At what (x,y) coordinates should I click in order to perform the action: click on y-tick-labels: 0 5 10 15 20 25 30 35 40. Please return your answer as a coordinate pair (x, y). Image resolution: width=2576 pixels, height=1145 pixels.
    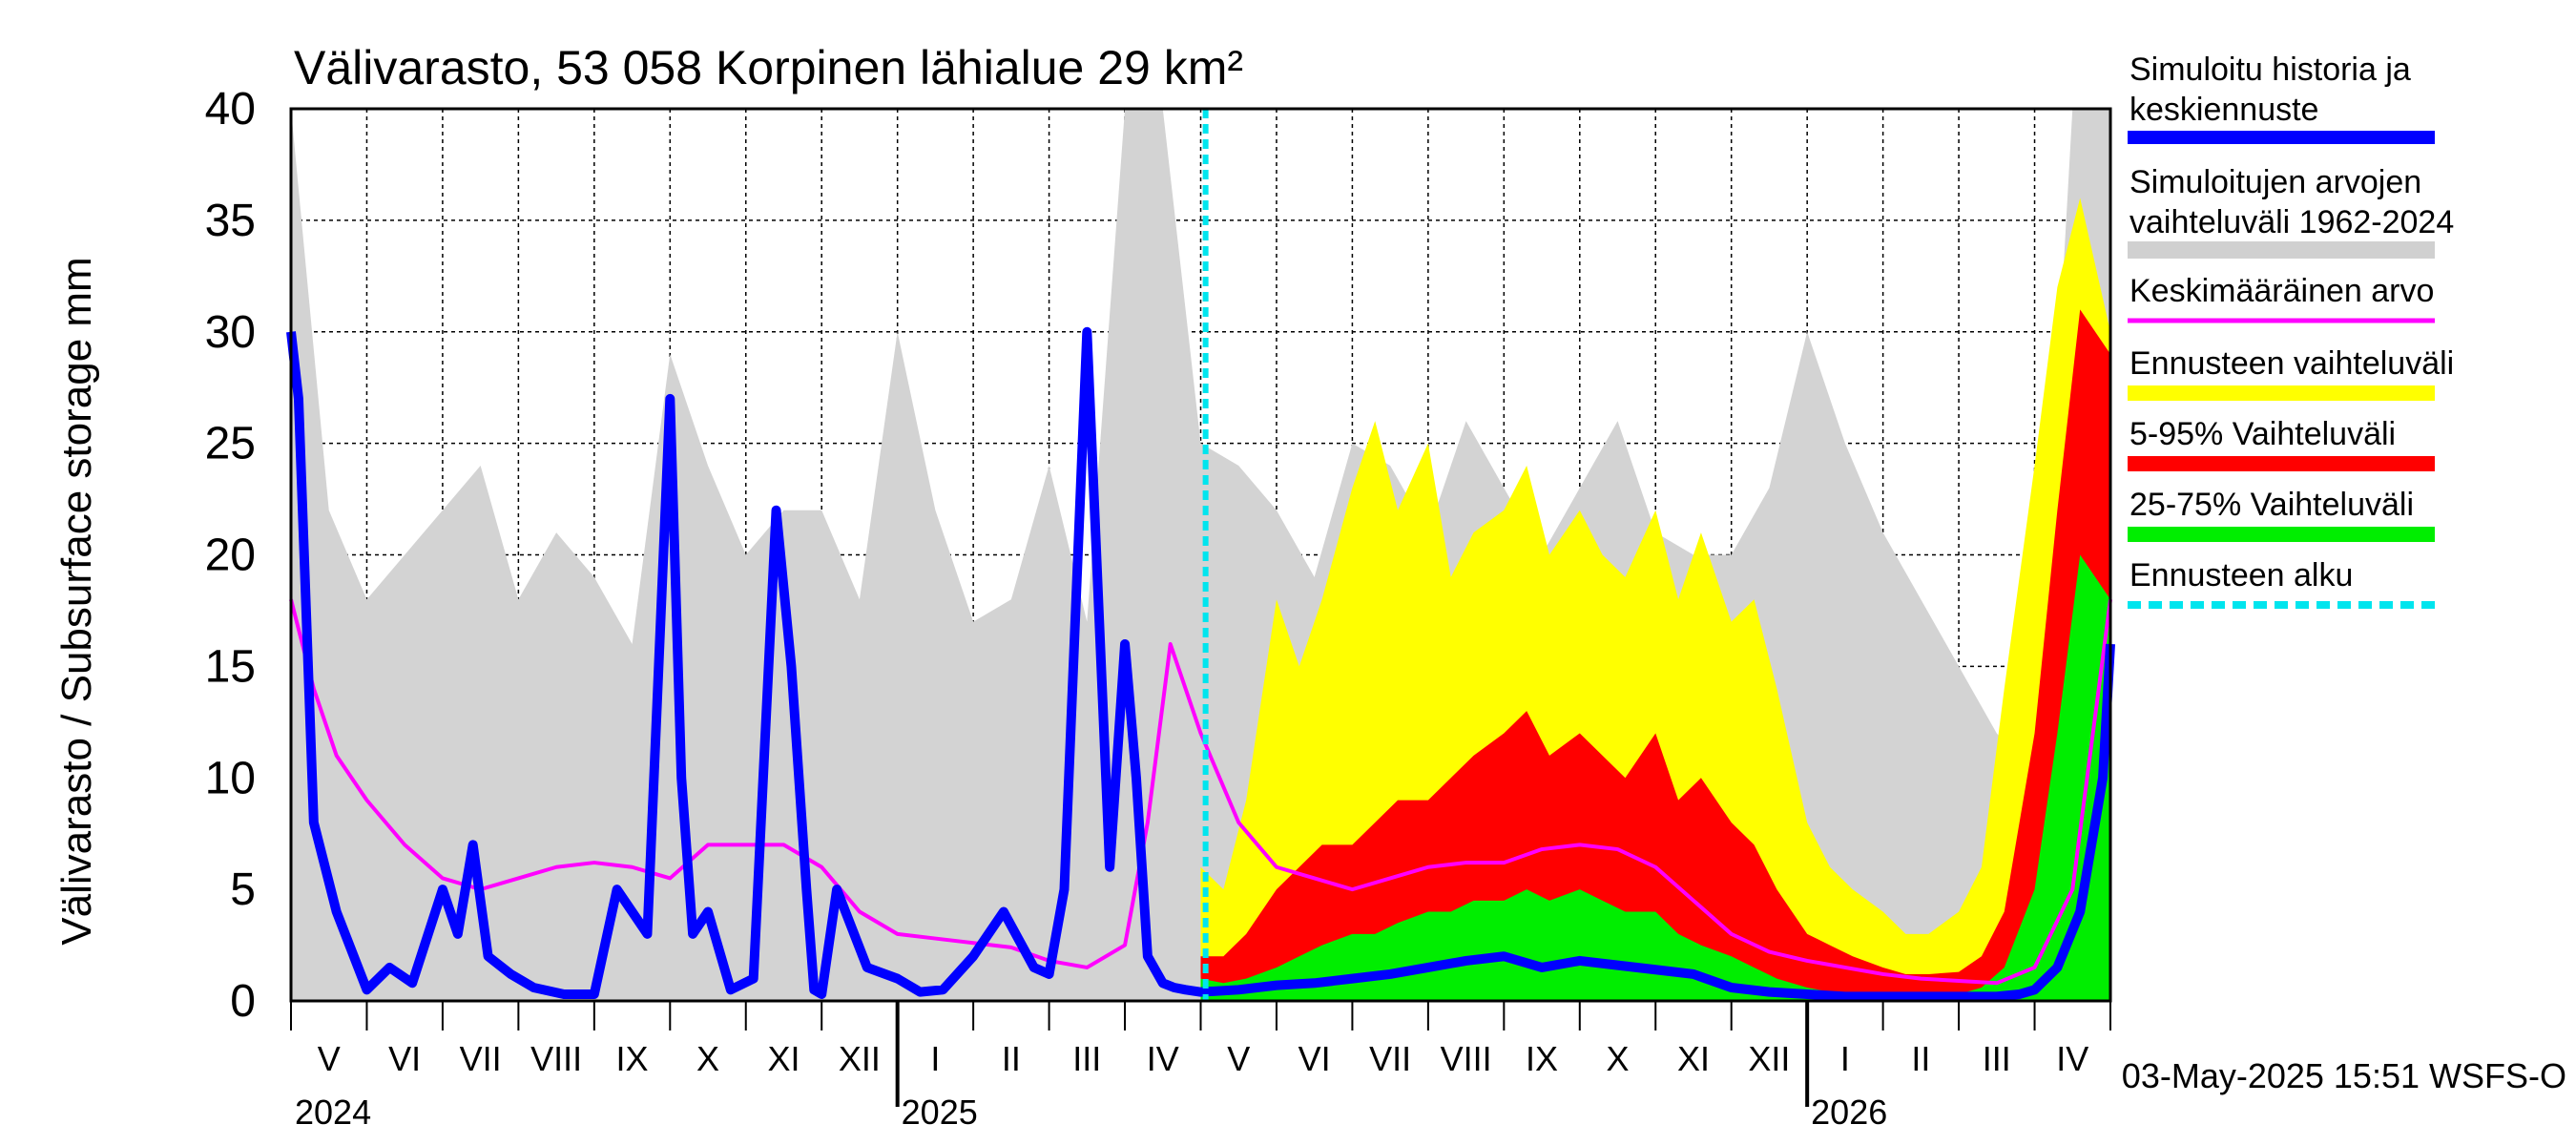
    Looking at the image, I should click on (230, 555).